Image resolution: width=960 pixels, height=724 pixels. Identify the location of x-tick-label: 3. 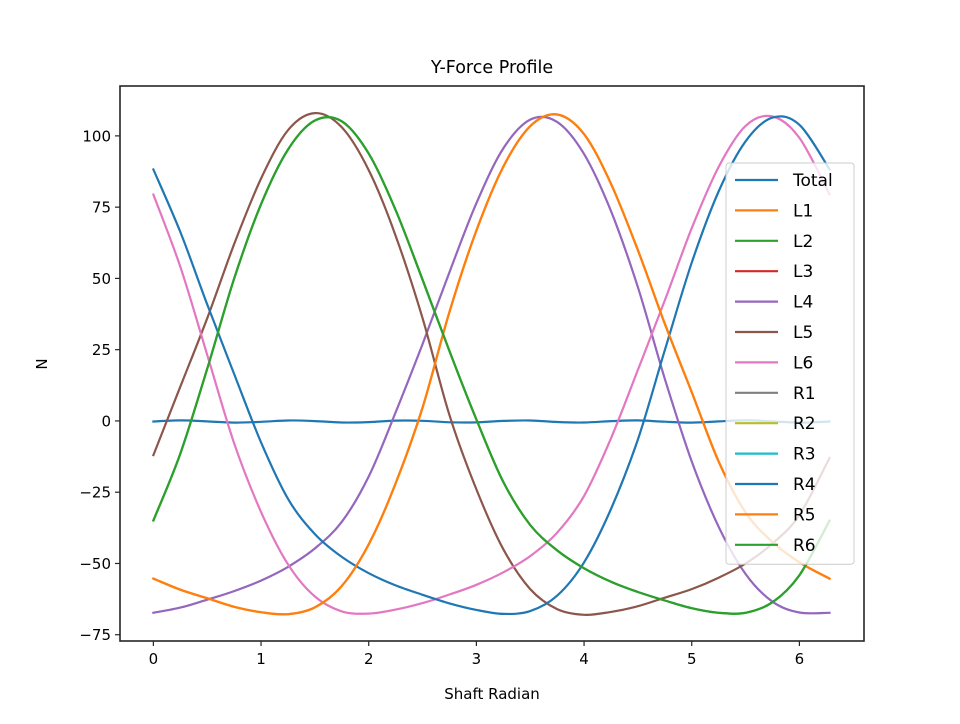
(477, 659).